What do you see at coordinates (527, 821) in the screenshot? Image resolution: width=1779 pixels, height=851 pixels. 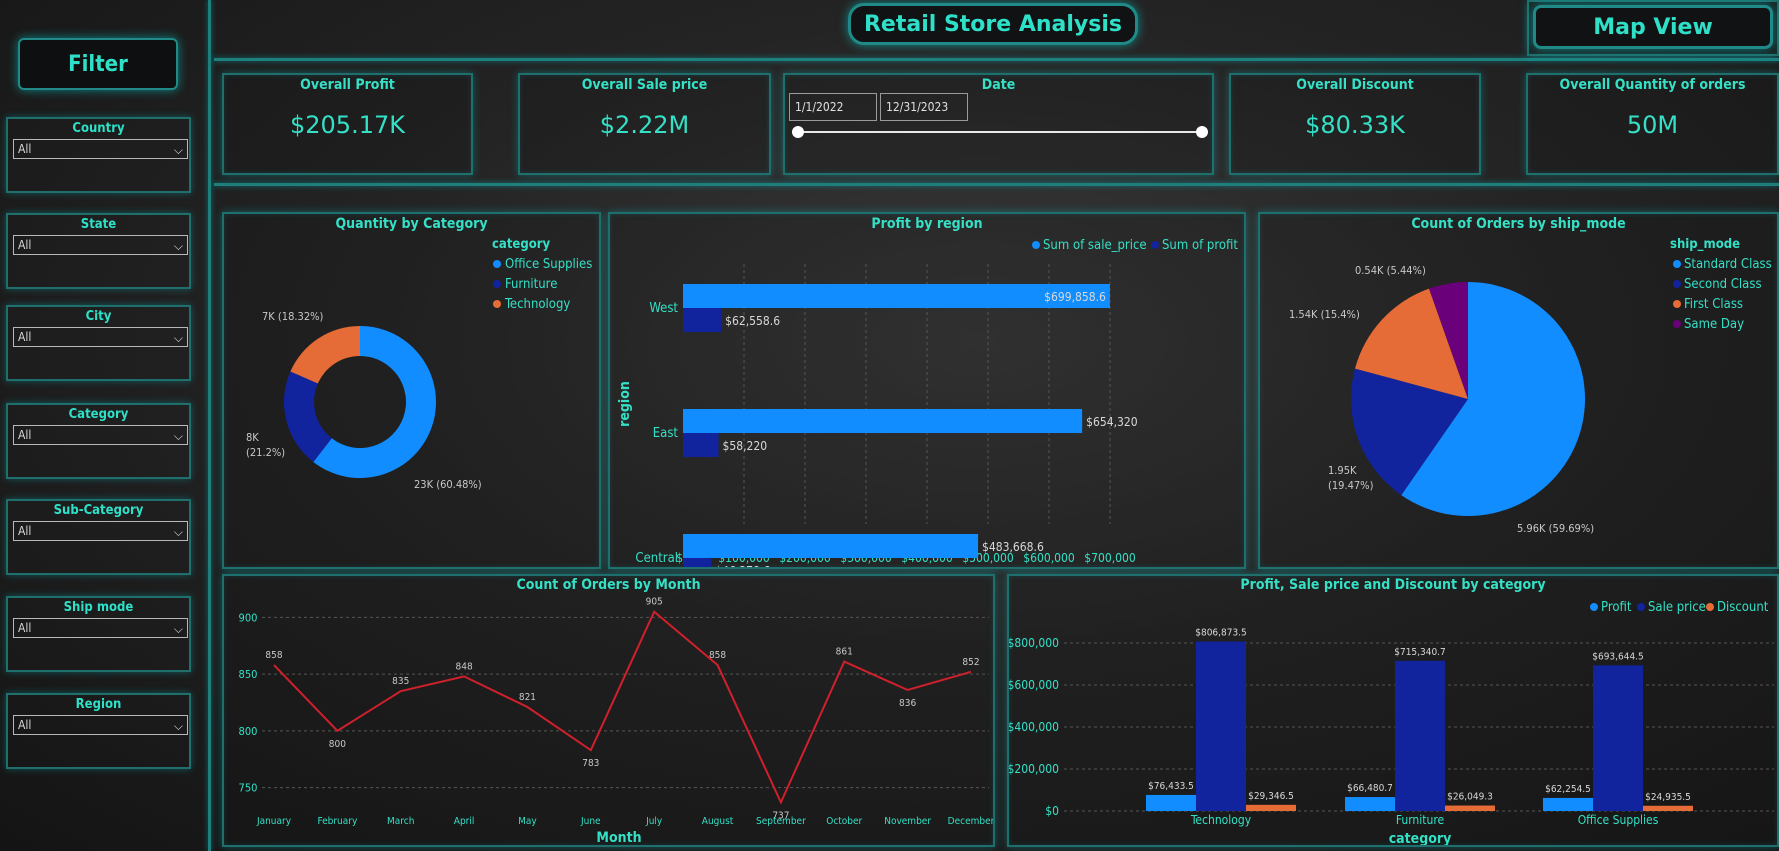 I see `x-tick-label: May` at bounding box center [527, 821].